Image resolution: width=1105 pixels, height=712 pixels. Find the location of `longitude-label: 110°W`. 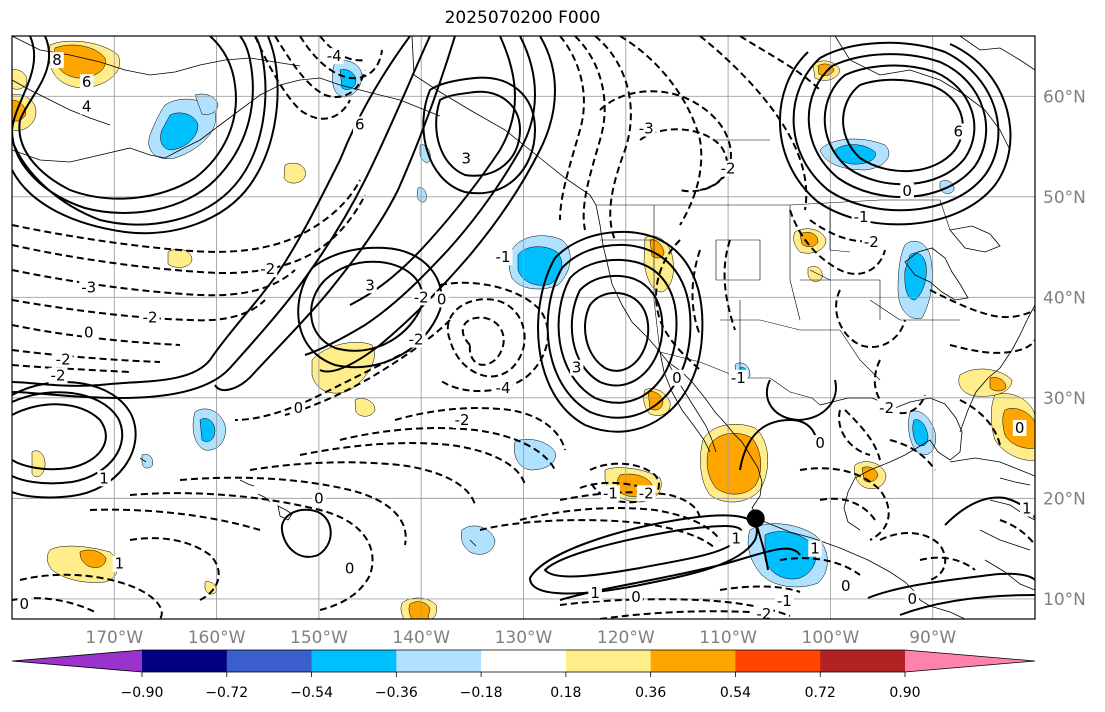

longitude-label: 110°W is located at coordinates (728, 638).